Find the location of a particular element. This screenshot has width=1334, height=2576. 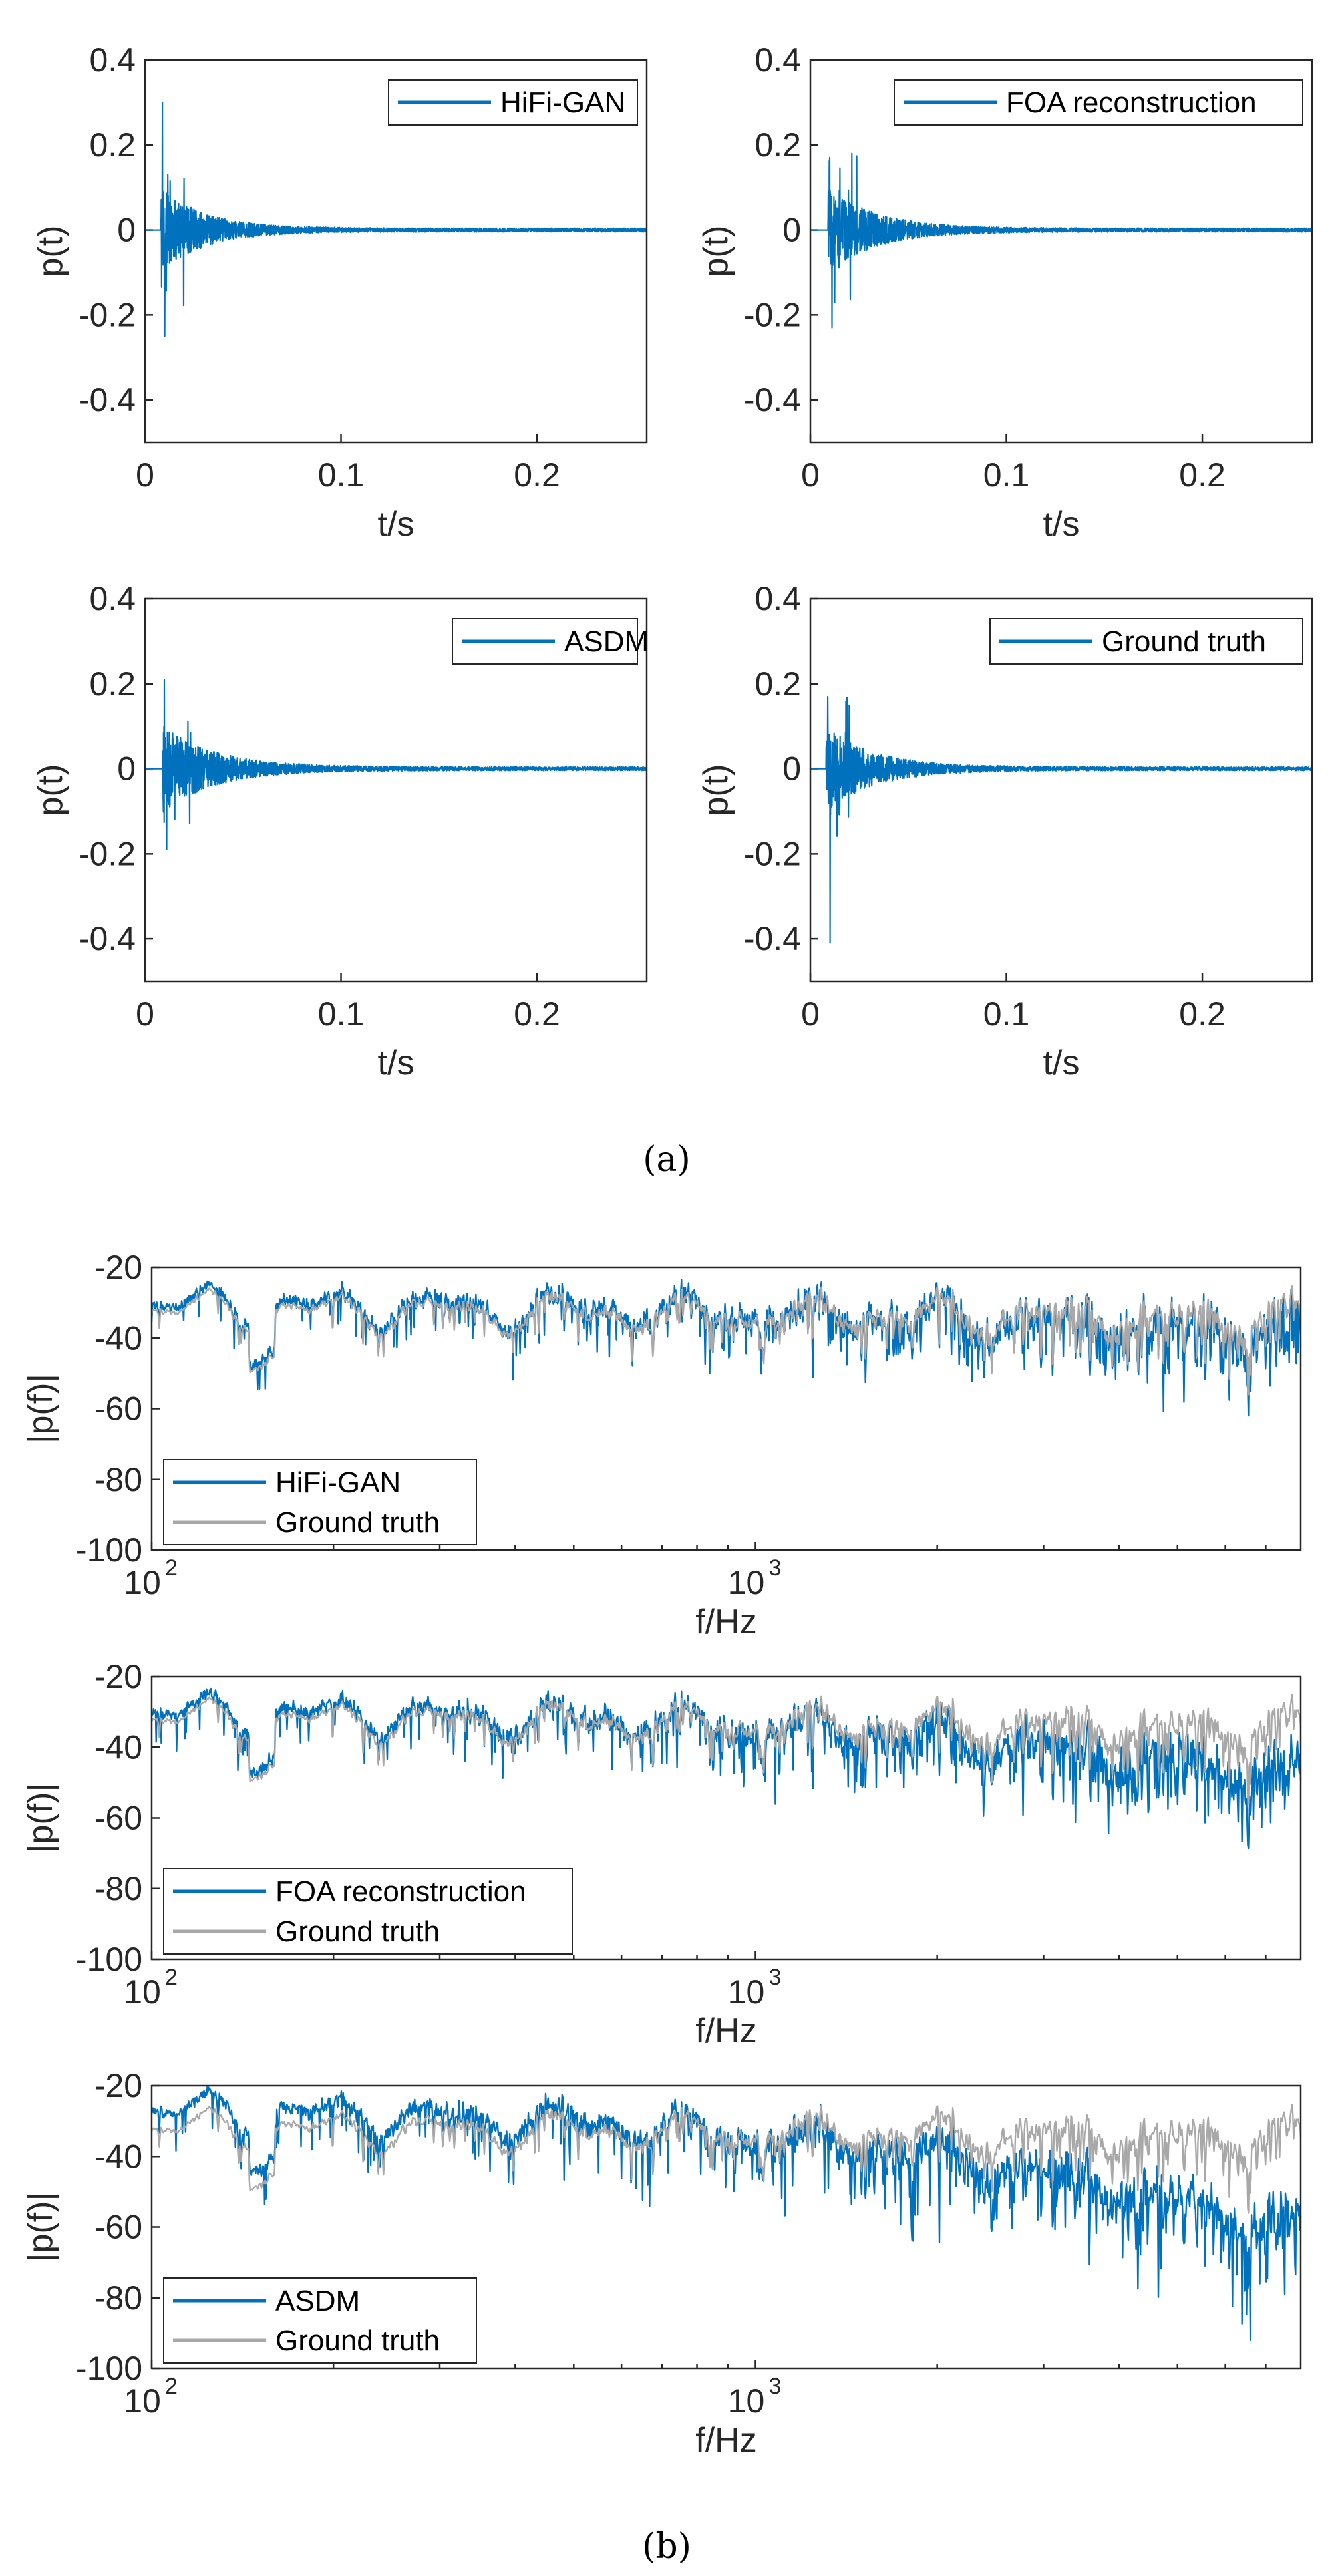

chart-a1: 0.4 0.2 0 -0.2 -0.4 0 0.1 0.2 t/s p(t) HiFi-GAN is located at coordinates (339, 292).